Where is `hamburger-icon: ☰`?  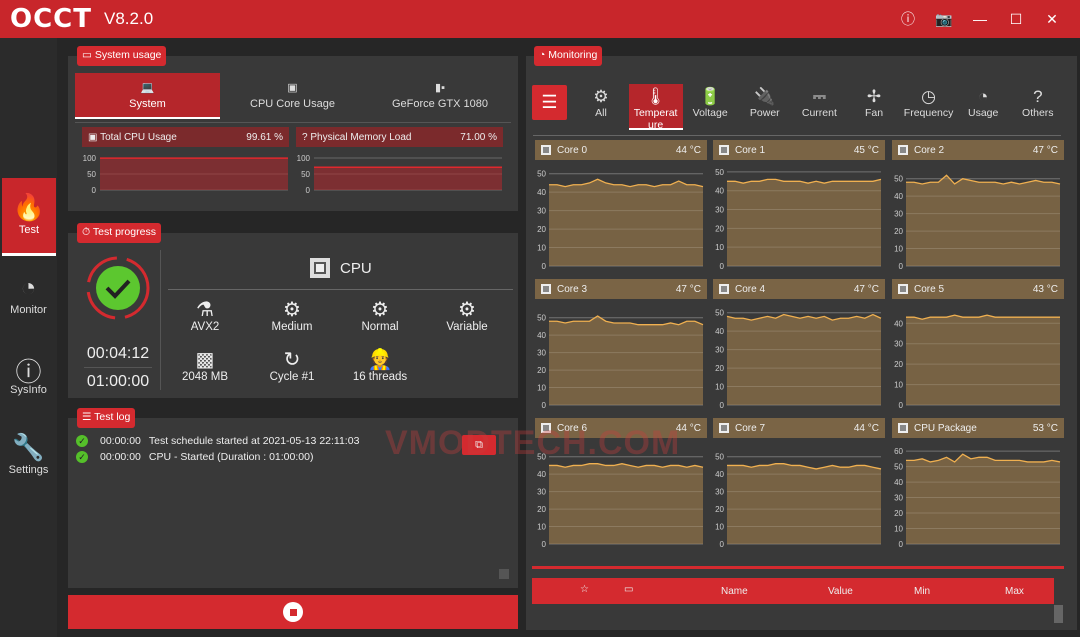
hamburger-icon: ☰ is located at coordinates (549, 102).